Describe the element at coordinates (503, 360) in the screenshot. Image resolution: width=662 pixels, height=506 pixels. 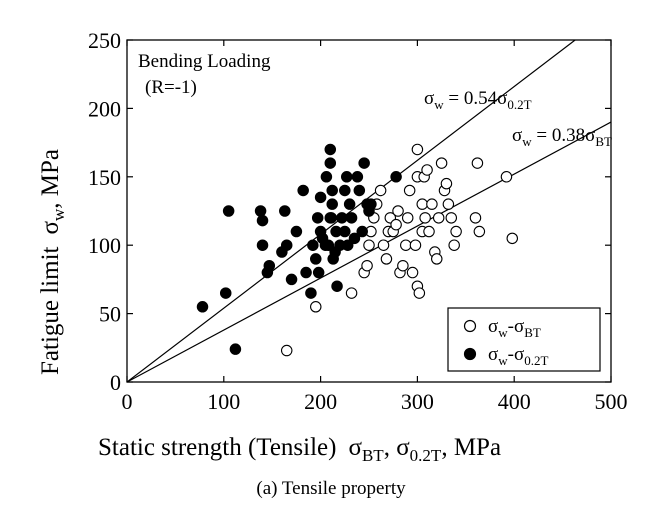
I see `legend-02t-sub: w` at that location.